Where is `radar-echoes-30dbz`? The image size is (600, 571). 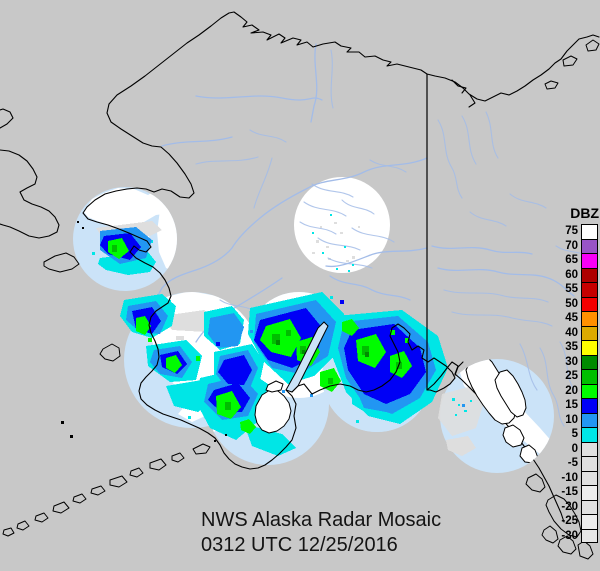
radar-echoes-30dbz is located at coordinates (322, 348).